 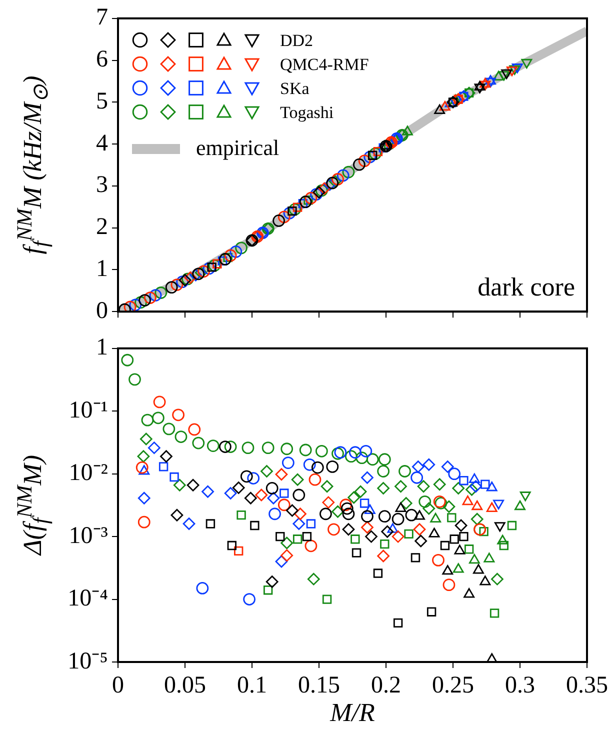 I want to click on y-tick-label: 7, so click(x=102, y=17).